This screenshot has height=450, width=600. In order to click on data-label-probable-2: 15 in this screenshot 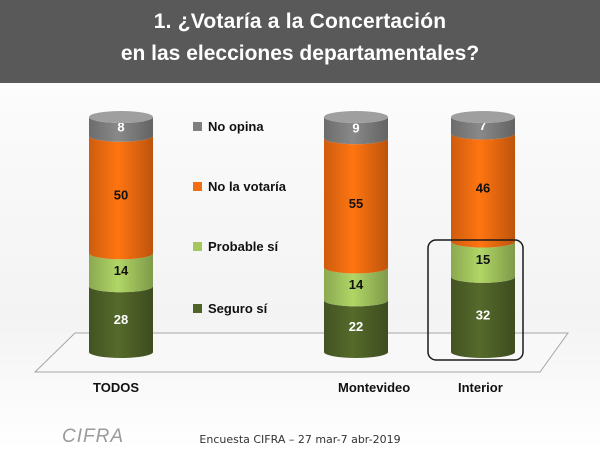, I will do `click(483, 259)`.